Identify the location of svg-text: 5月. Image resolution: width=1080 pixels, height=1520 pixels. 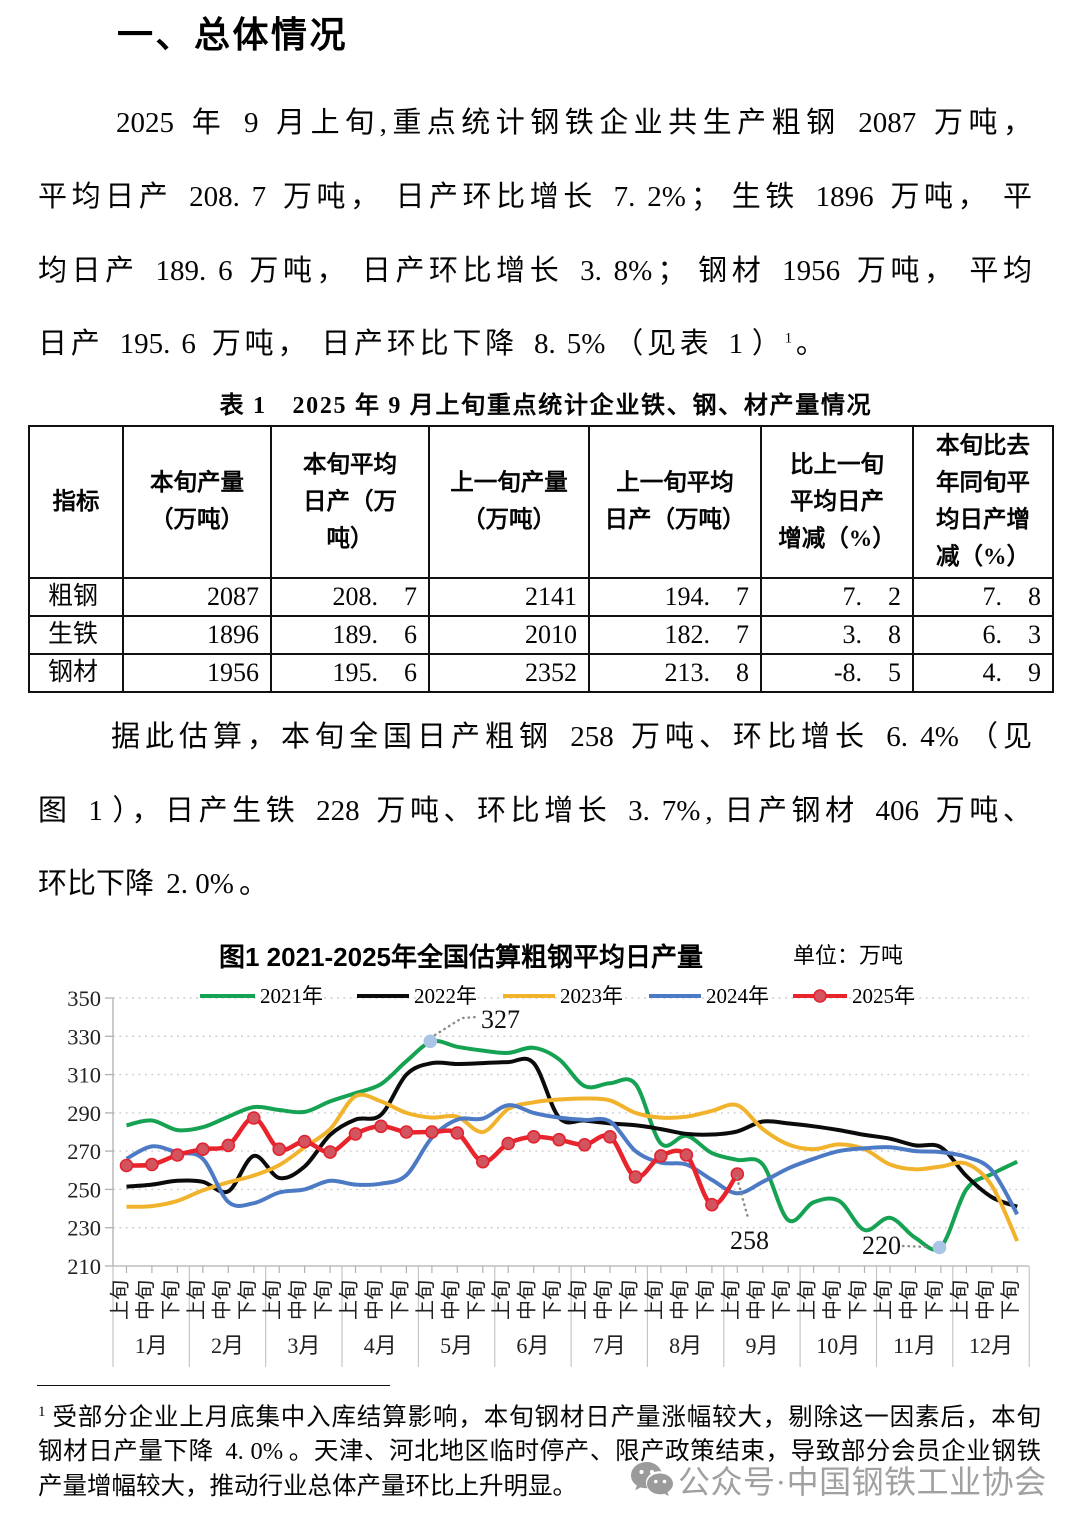
(456, 1345).